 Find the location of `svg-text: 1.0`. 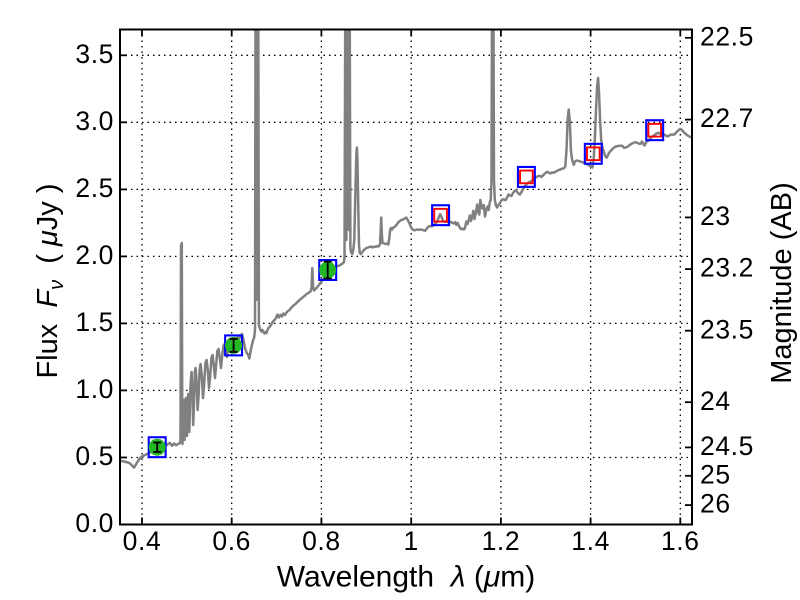

svg-text: 1.0 is located at coordinates (94, 389).